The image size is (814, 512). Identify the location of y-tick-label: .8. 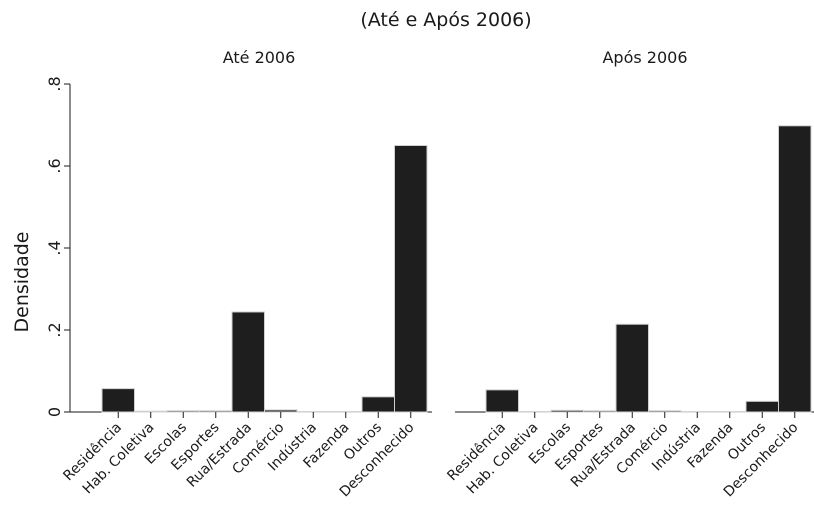
(54, 83).